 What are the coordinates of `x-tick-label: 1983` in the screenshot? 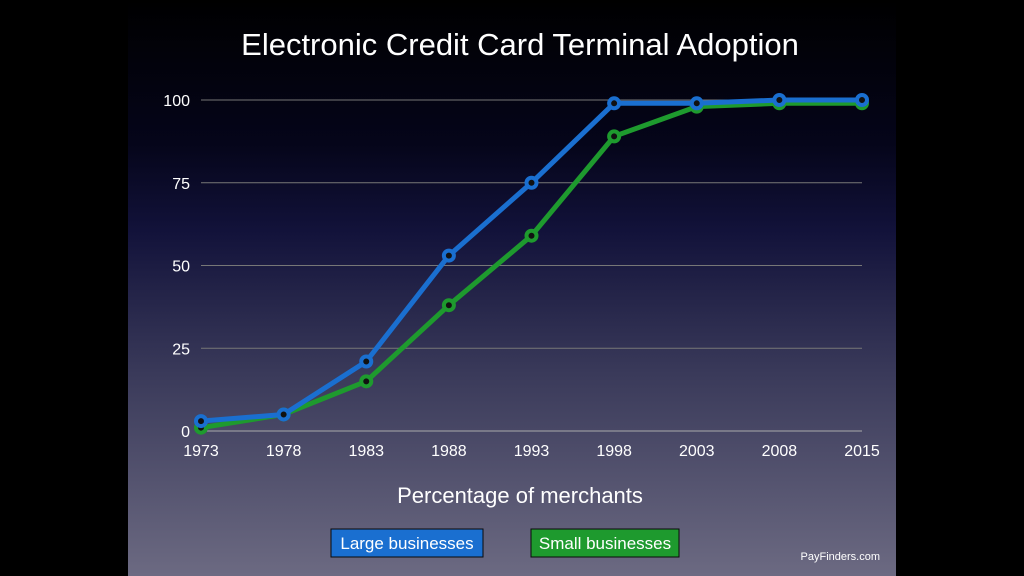 It's located at (366, 451).